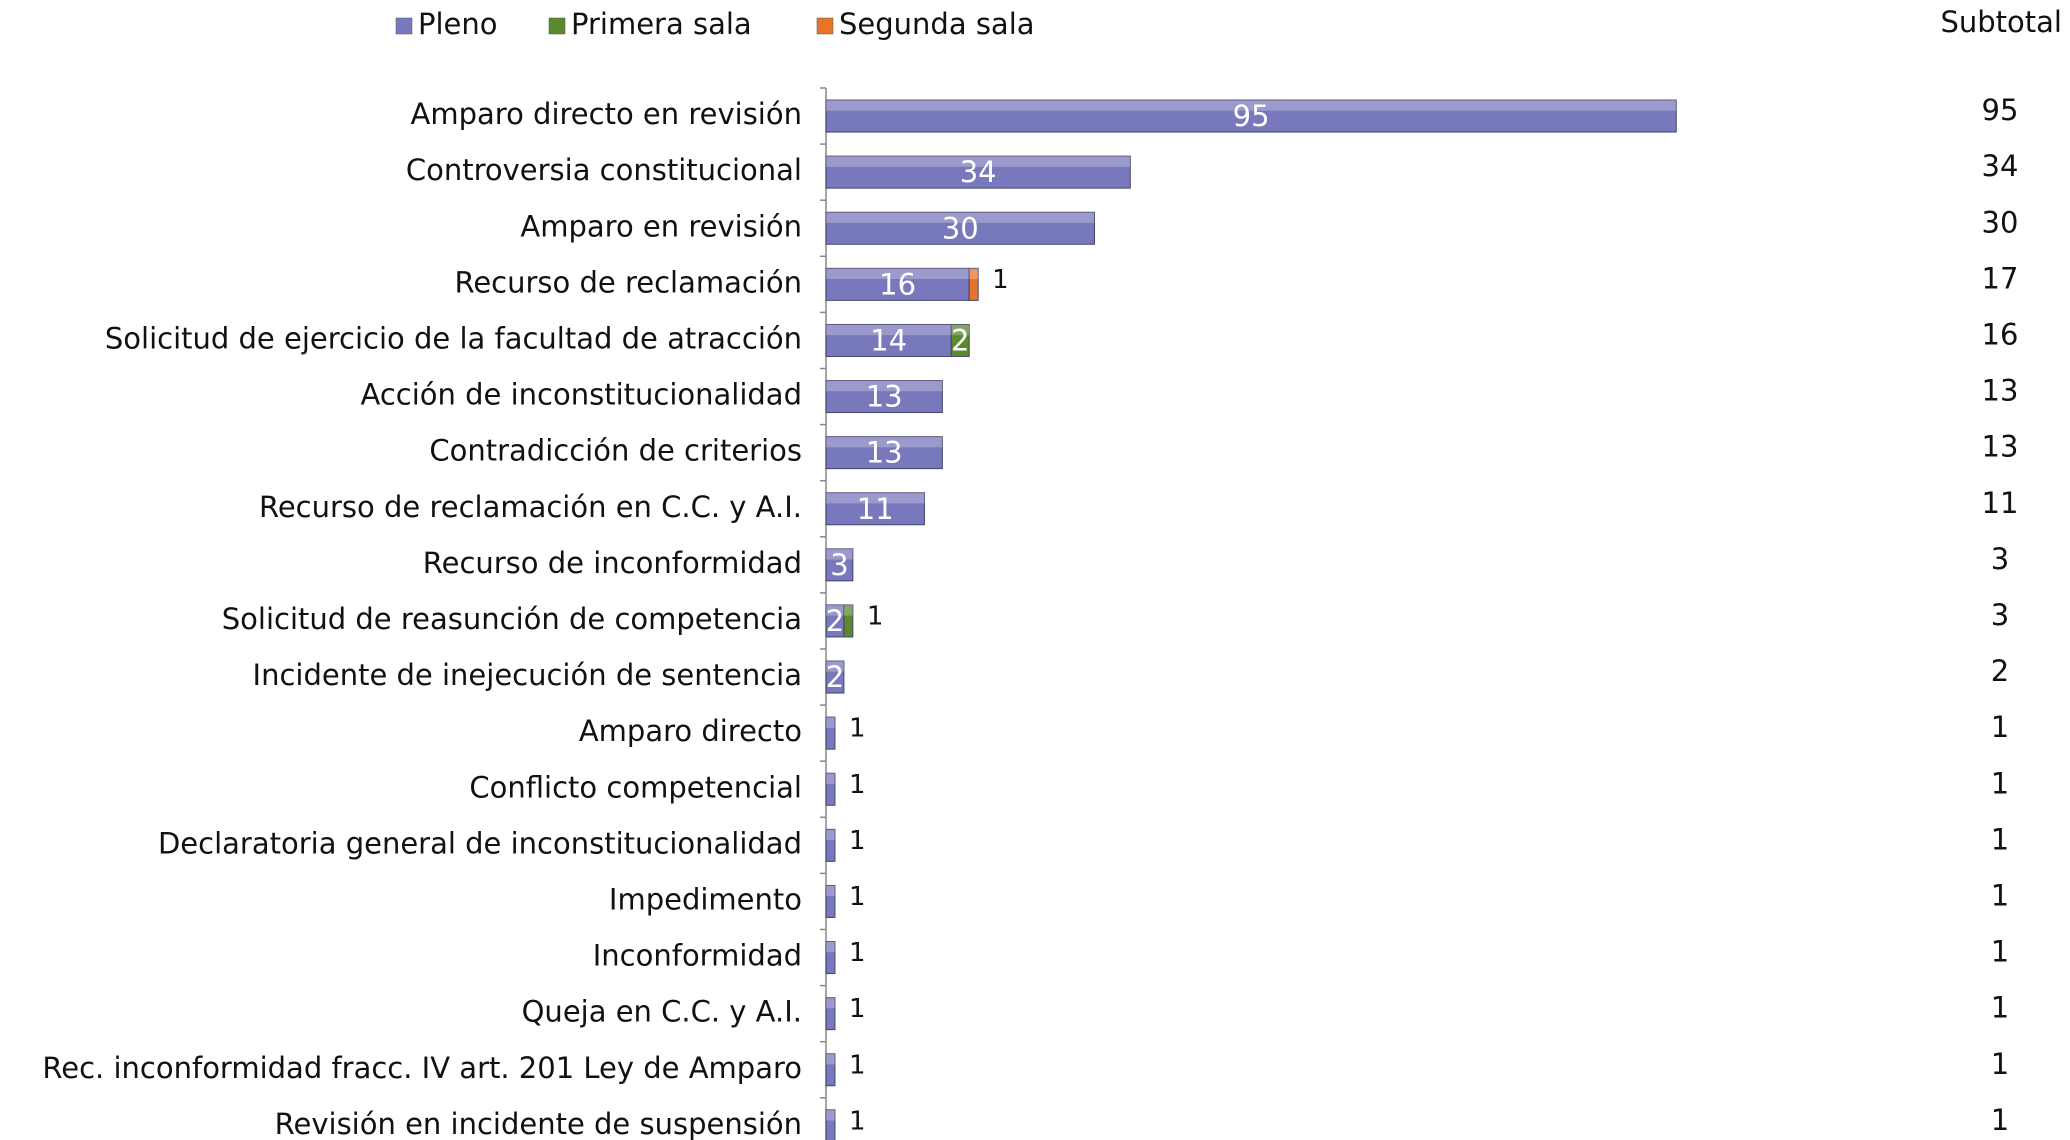  Describe the element at coordinates (538, 1123) in the screenshot. I see `category-label: Revisión en incidente de suspensión` at that location.